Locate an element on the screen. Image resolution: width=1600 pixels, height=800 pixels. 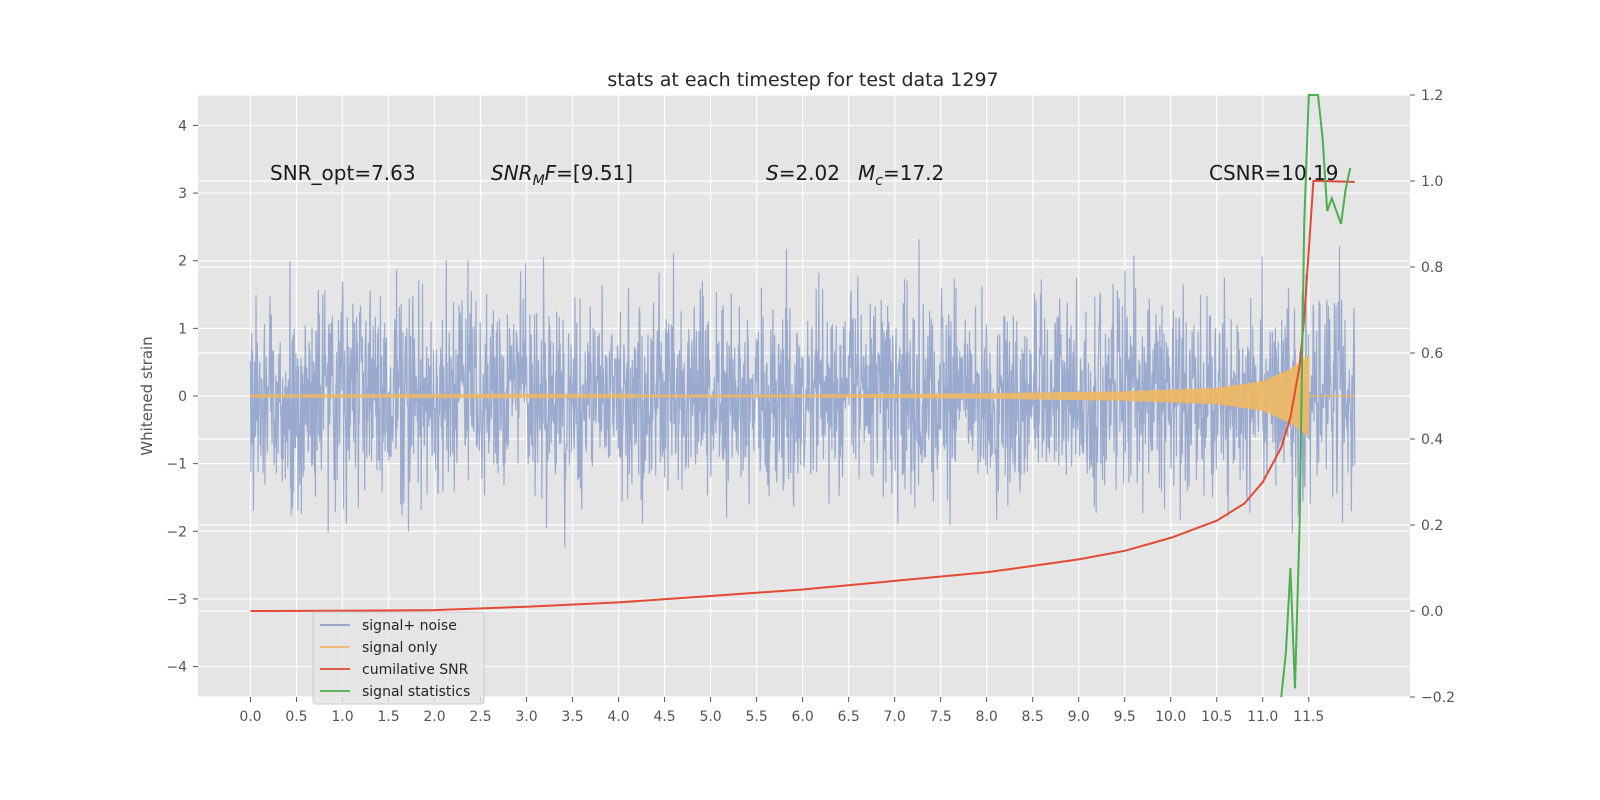
x-tick-label: 9.5 is located at coordinates (1125, 717).